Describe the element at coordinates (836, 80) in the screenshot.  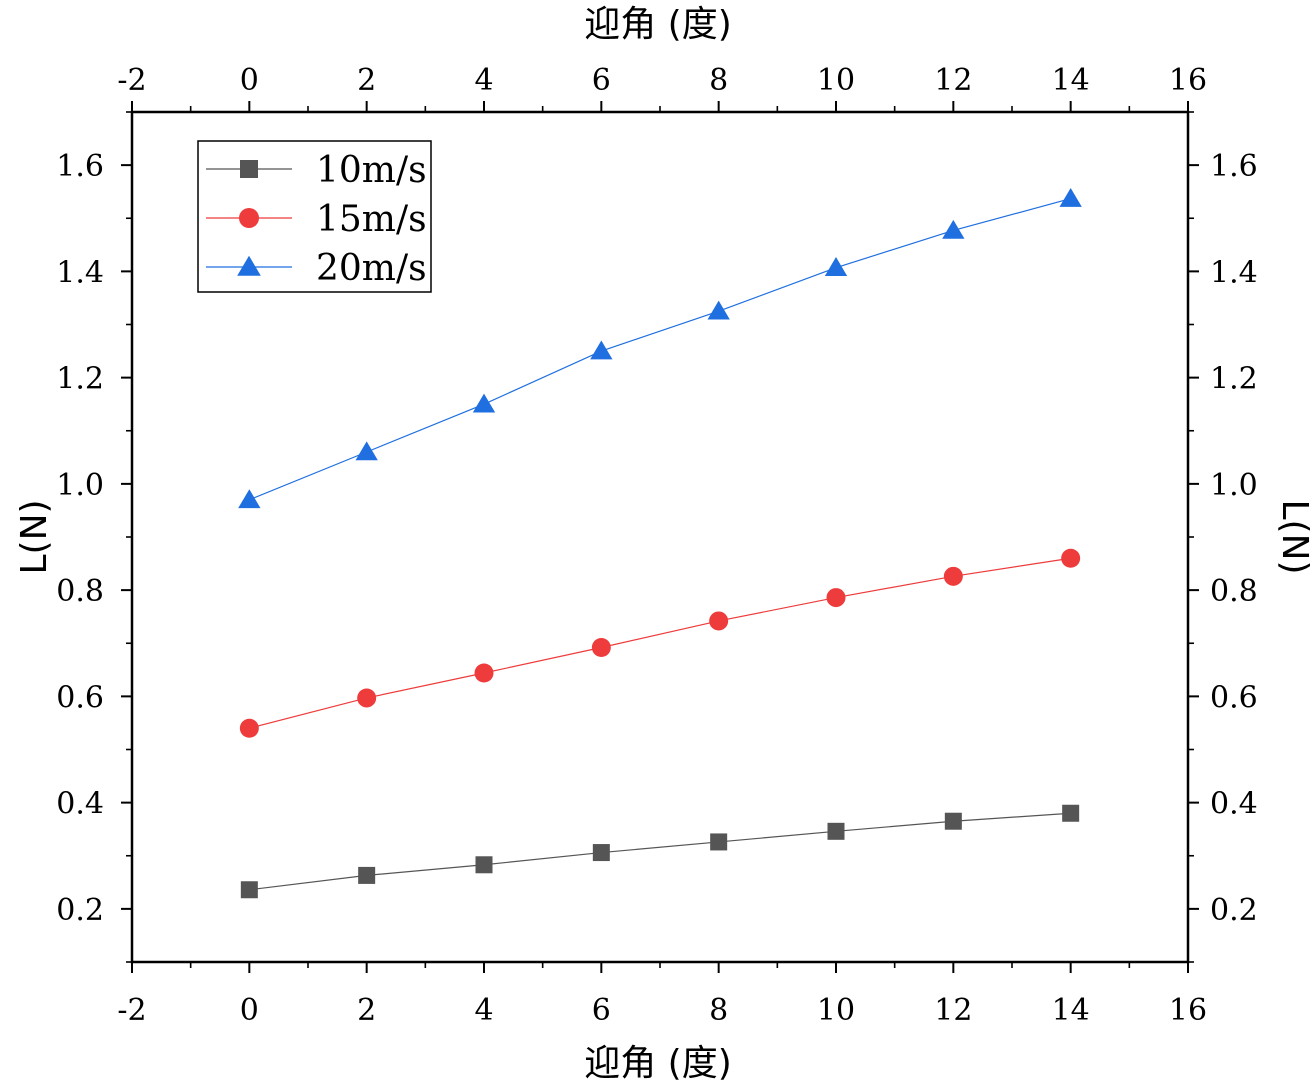
I see `x-tick-label-top: 10` at that location.